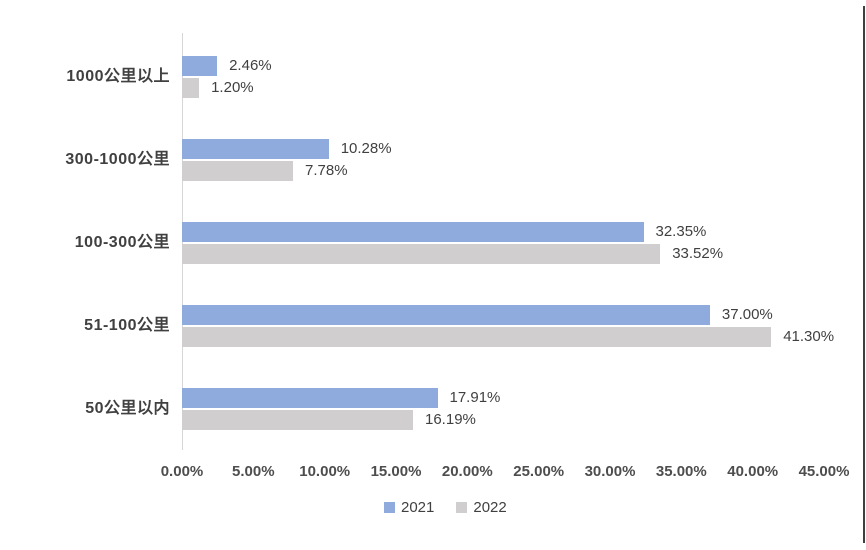 The width and height of the screenshot is (866, 550). Describe the element at coordinates (253, 471) in the screenshot. I see `x-tick-label: 5.00%` at that location.